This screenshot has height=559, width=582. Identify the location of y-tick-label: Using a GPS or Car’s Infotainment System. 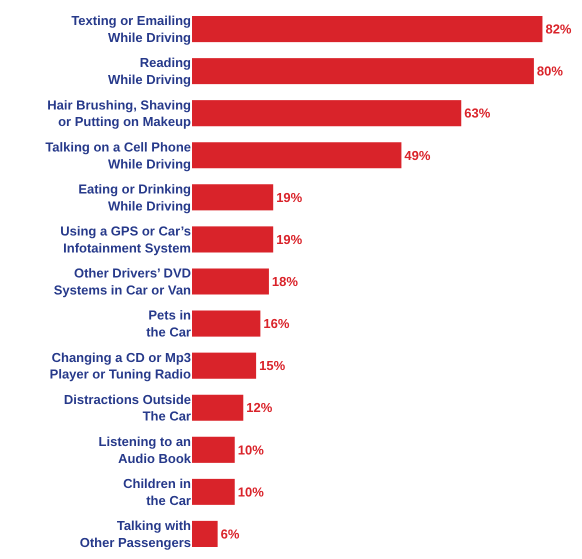
(125, 240).